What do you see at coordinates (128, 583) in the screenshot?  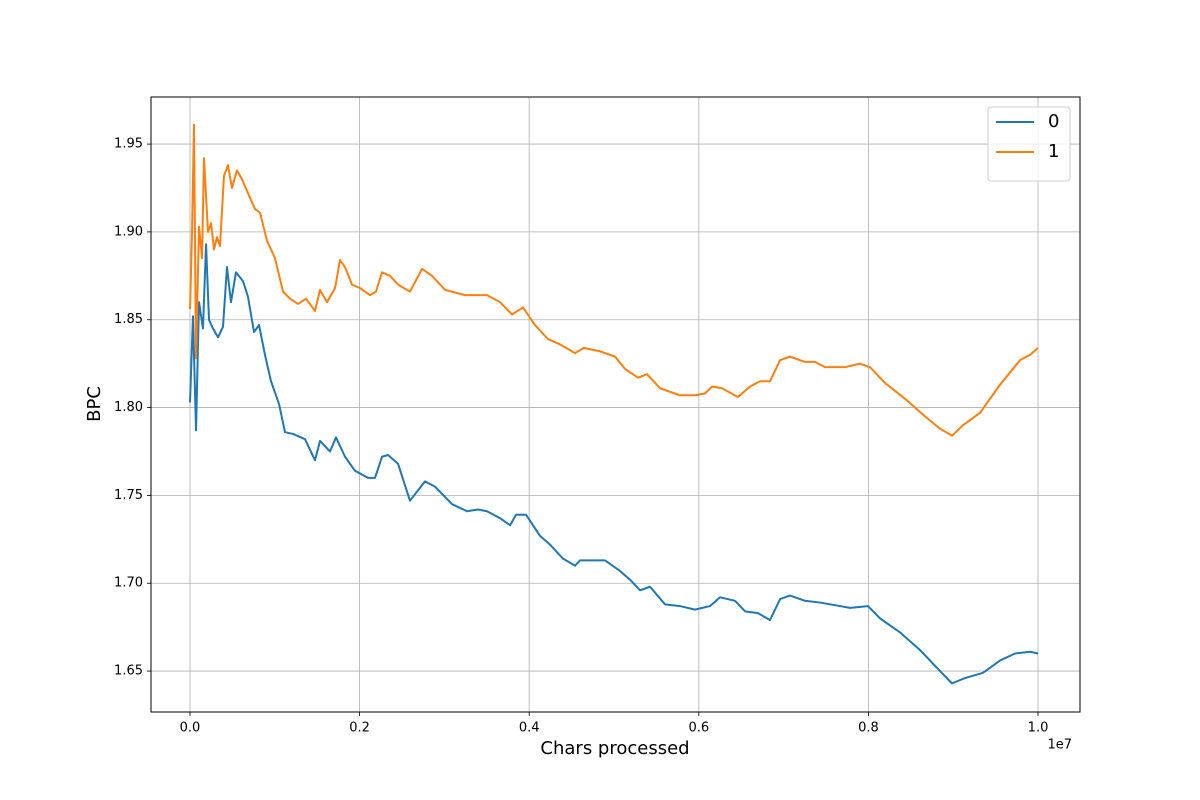 I see `y-tick-label: 1.70` at bounding box center [128, 583].